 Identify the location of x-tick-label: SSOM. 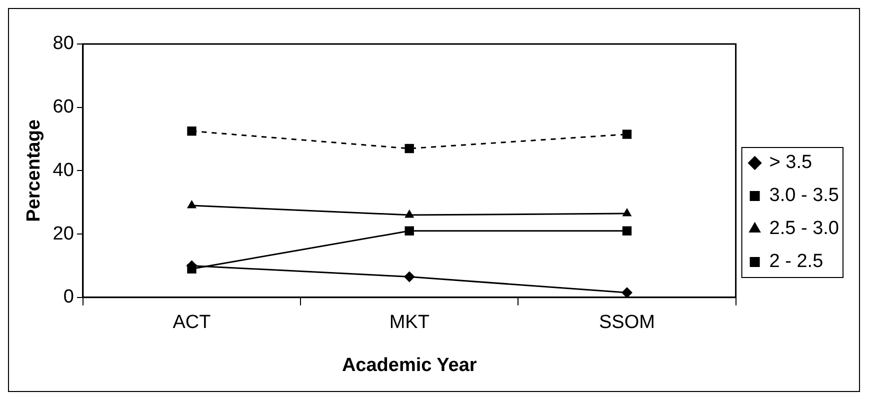
(627, 323).